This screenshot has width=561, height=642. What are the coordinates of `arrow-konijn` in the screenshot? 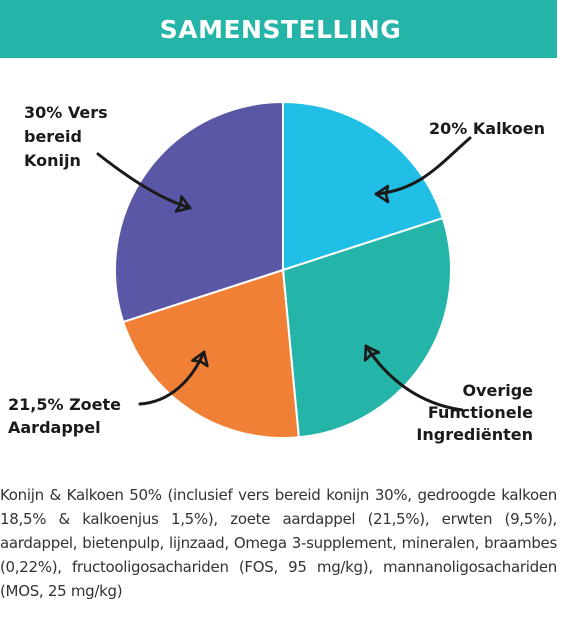 It's located at (144, 182).